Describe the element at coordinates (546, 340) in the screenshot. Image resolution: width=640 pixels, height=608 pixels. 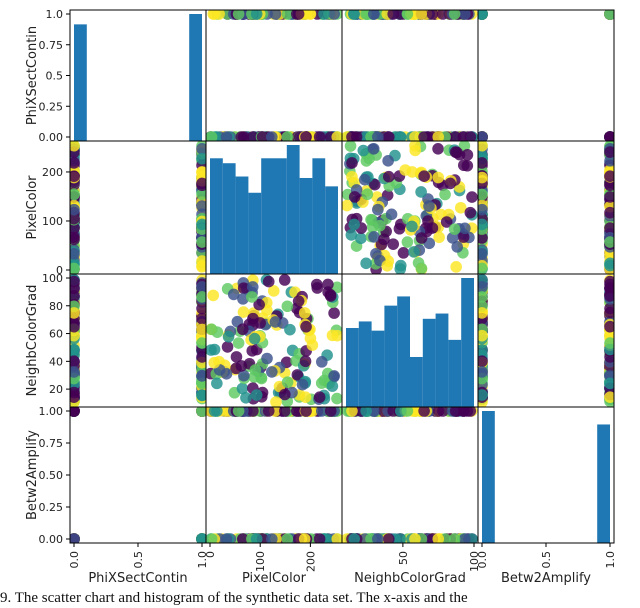
I see `scatter-panel-NeighbColorGrad-vs-Betw2Amplify` at that location.